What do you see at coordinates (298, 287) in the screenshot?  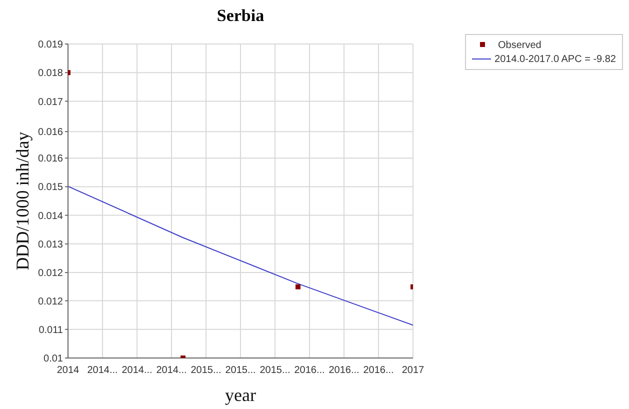 I see `point` at bounding box center [298, 287].